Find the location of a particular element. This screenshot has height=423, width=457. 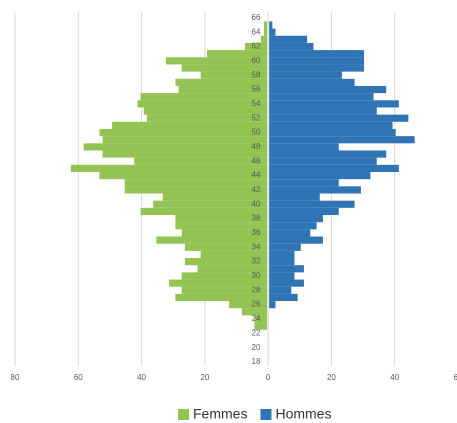

y-tick-label: 48 is located at coordinates (256, 146).